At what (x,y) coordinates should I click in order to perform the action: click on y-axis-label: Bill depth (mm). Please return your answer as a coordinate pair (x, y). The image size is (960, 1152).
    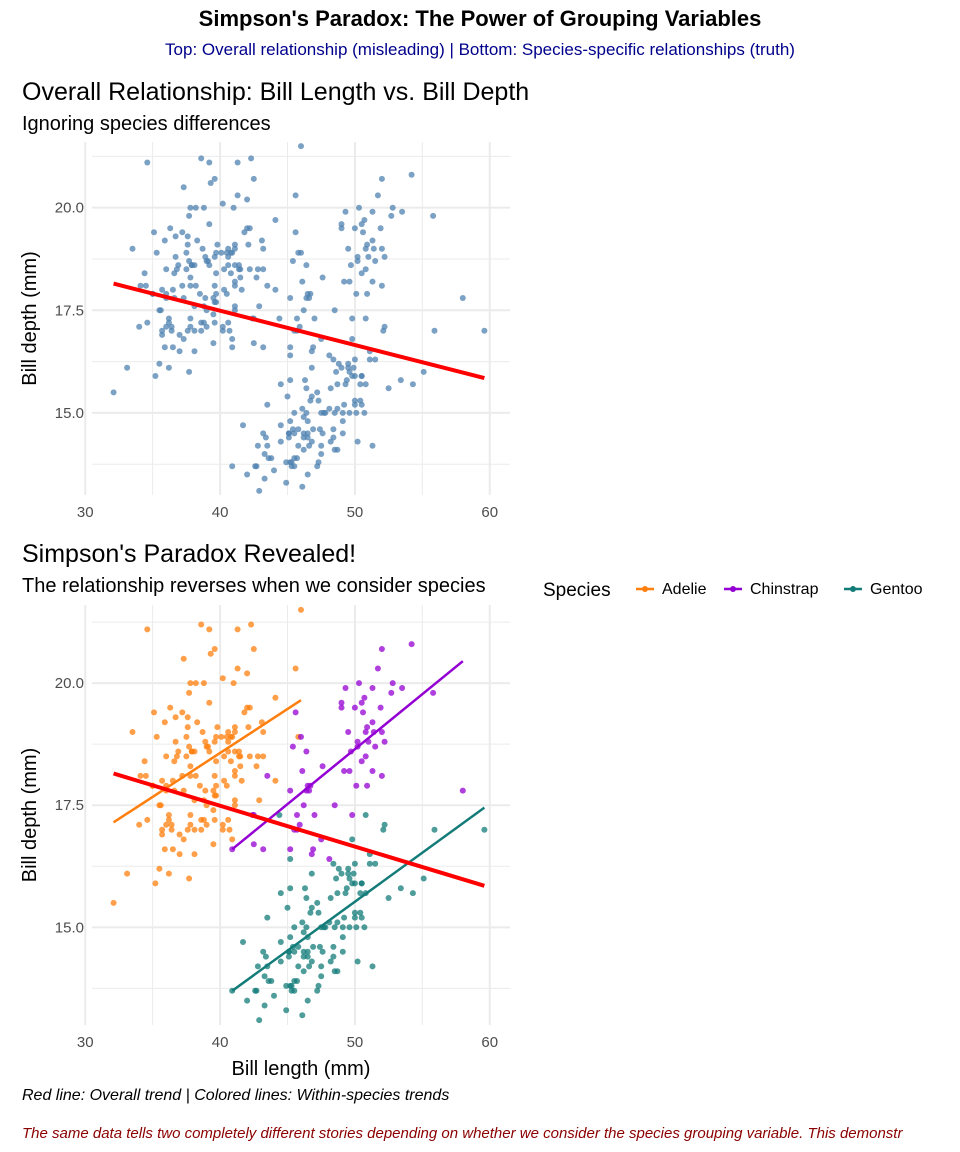
    Looking at the image, I should click on (30, 815).